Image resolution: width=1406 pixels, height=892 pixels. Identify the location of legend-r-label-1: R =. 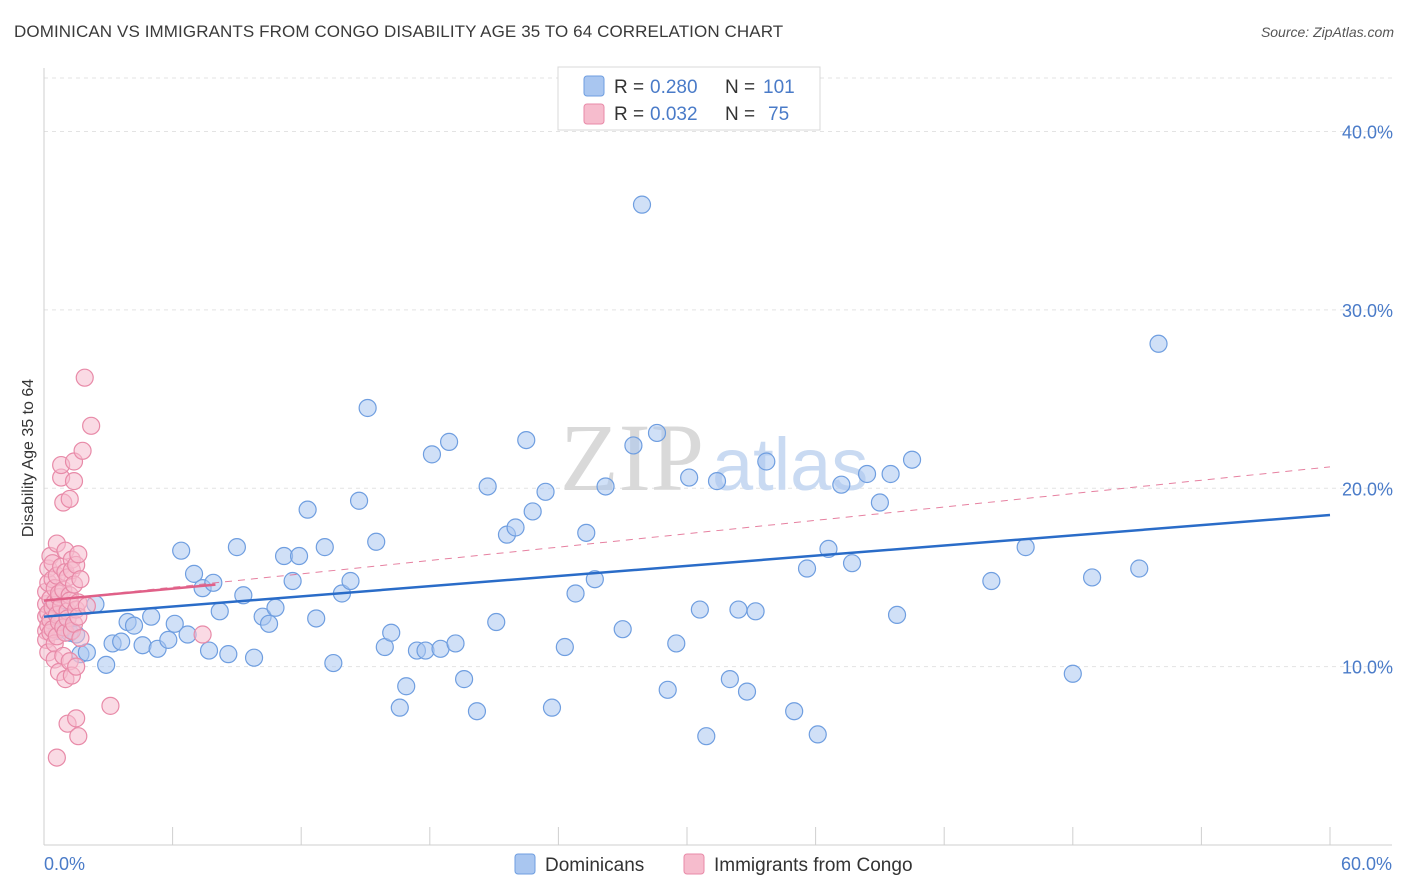
(629, 87).